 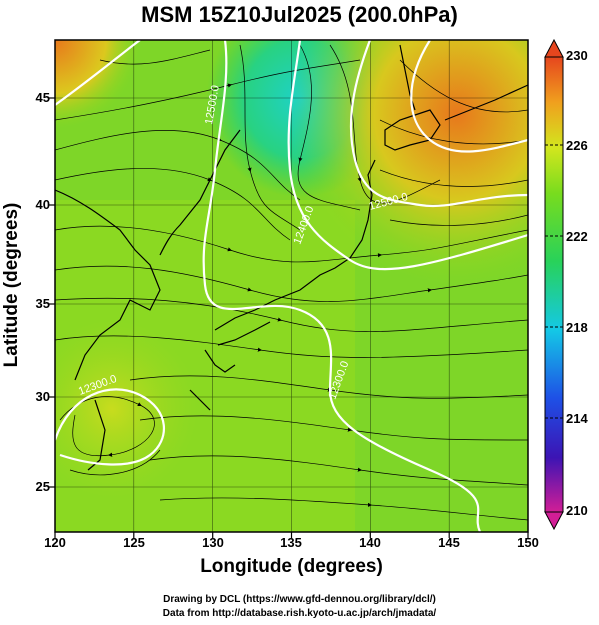 What do you see at coordinates (11, 285) in the screenshot?
I see `y-axis-label: Latitude (degrees)` at bounding box center [11, 285].